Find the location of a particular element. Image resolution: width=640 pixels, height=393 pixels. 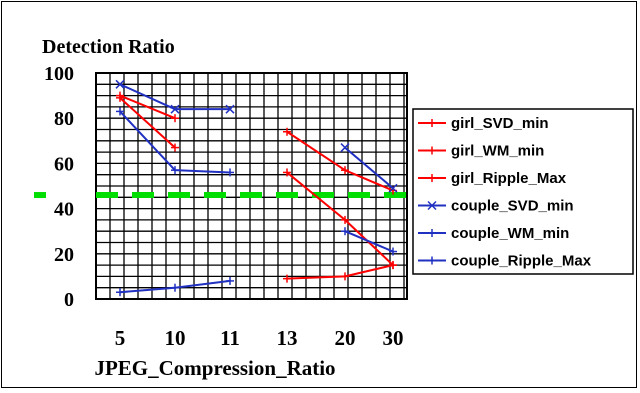

x-axis-label: JPEG_Compression_Ratio is located at coordinates (214, 368).